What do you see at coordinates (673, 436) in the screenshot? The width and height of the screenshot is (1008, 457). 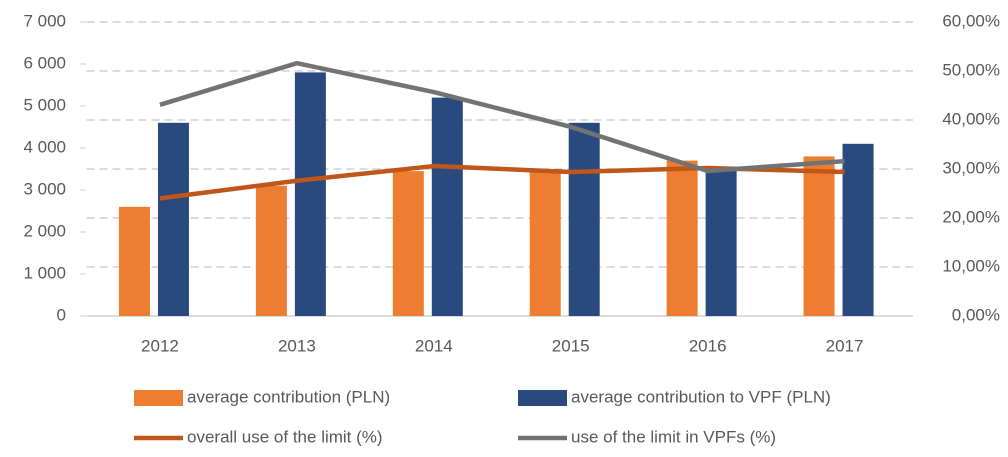 I see `legend-label: use of the limit in VPFs (%)` at bounding box center [673, 436].